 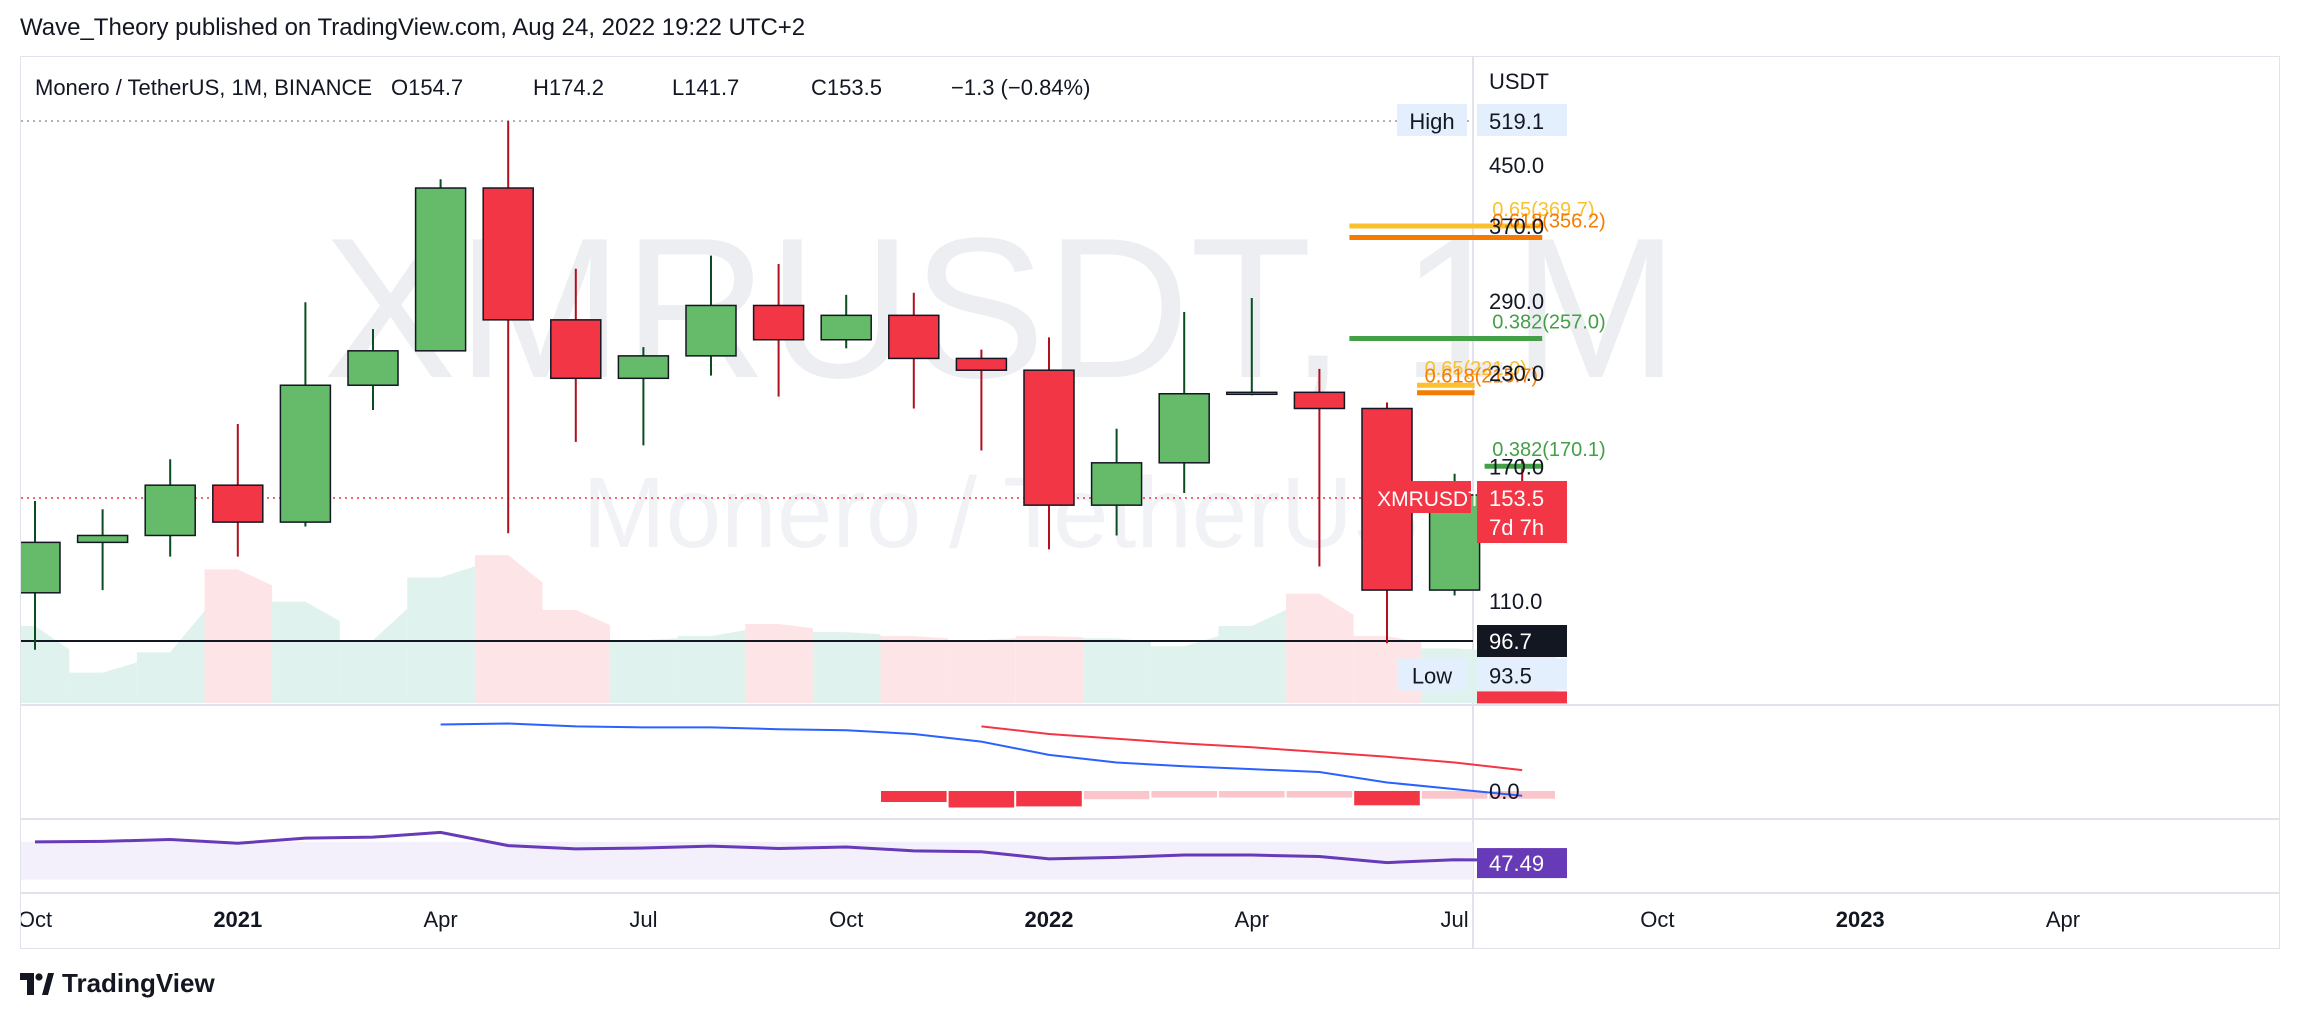 I want to click on price-axis-tick-label: 170.0, so click(x=1516, y=466).